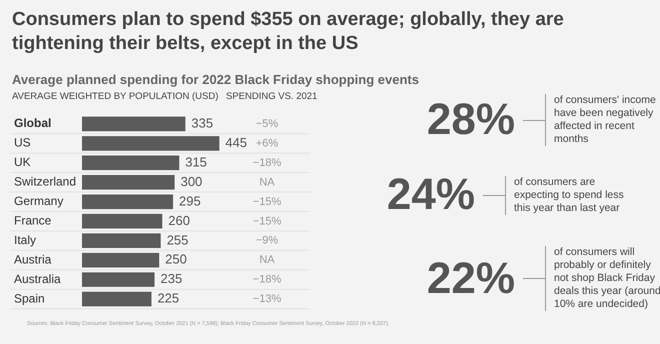 This screenshot has height=344, width=660. Describe the element at coordinates (267, 124) in the screenshot. I see `text: −5%` at that location.